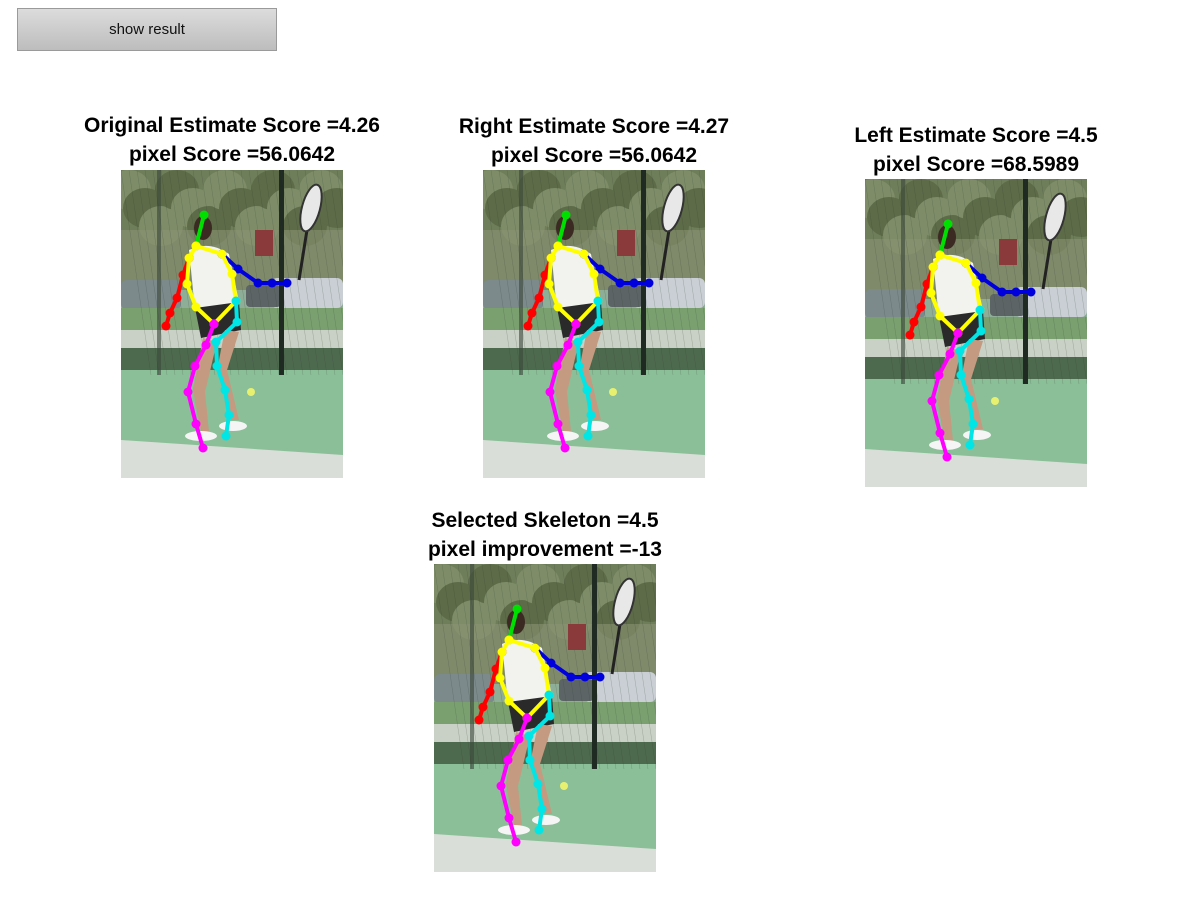  Describe the element at coordinates (594, 155) in the screenshot. I see `panel-right-pixel-score: pixel Score =56.0642` at that location.